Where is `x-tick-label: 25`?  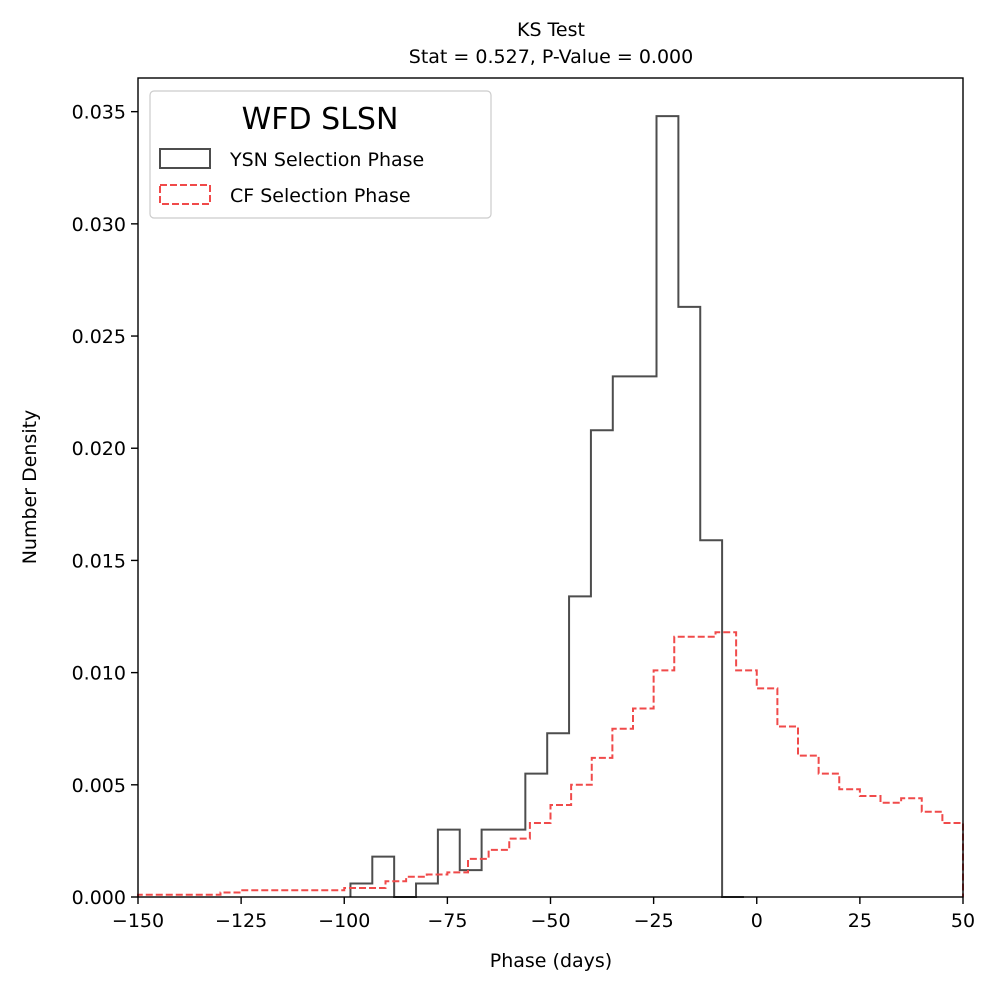
x-tick-label: 25 is located at coordinates (860, 921).